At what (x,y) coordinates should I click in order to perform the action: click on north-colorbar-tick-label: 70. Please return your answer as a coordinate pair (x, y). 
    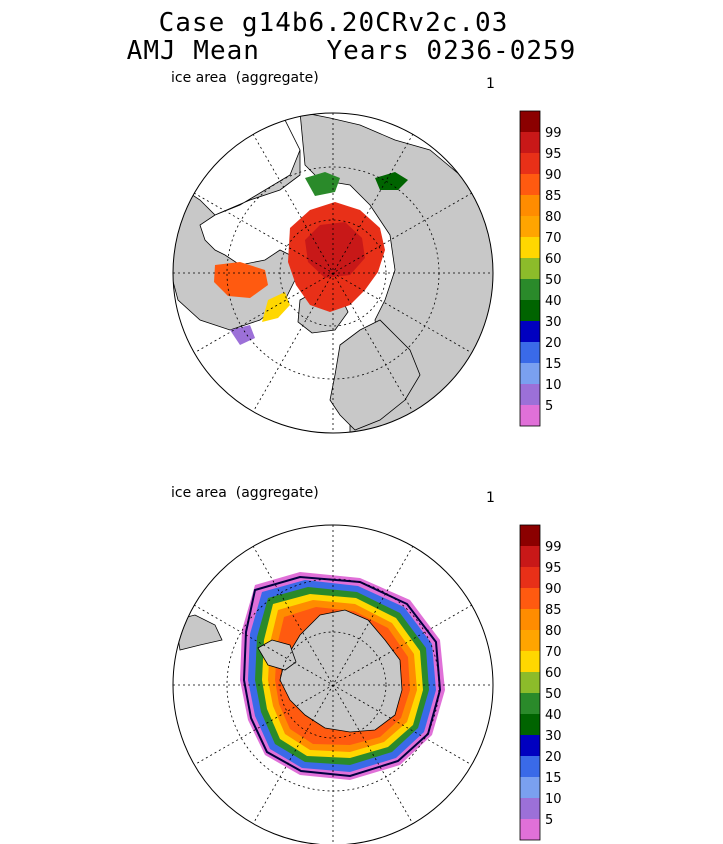
    Looking at the image, I should click on (553, 238).